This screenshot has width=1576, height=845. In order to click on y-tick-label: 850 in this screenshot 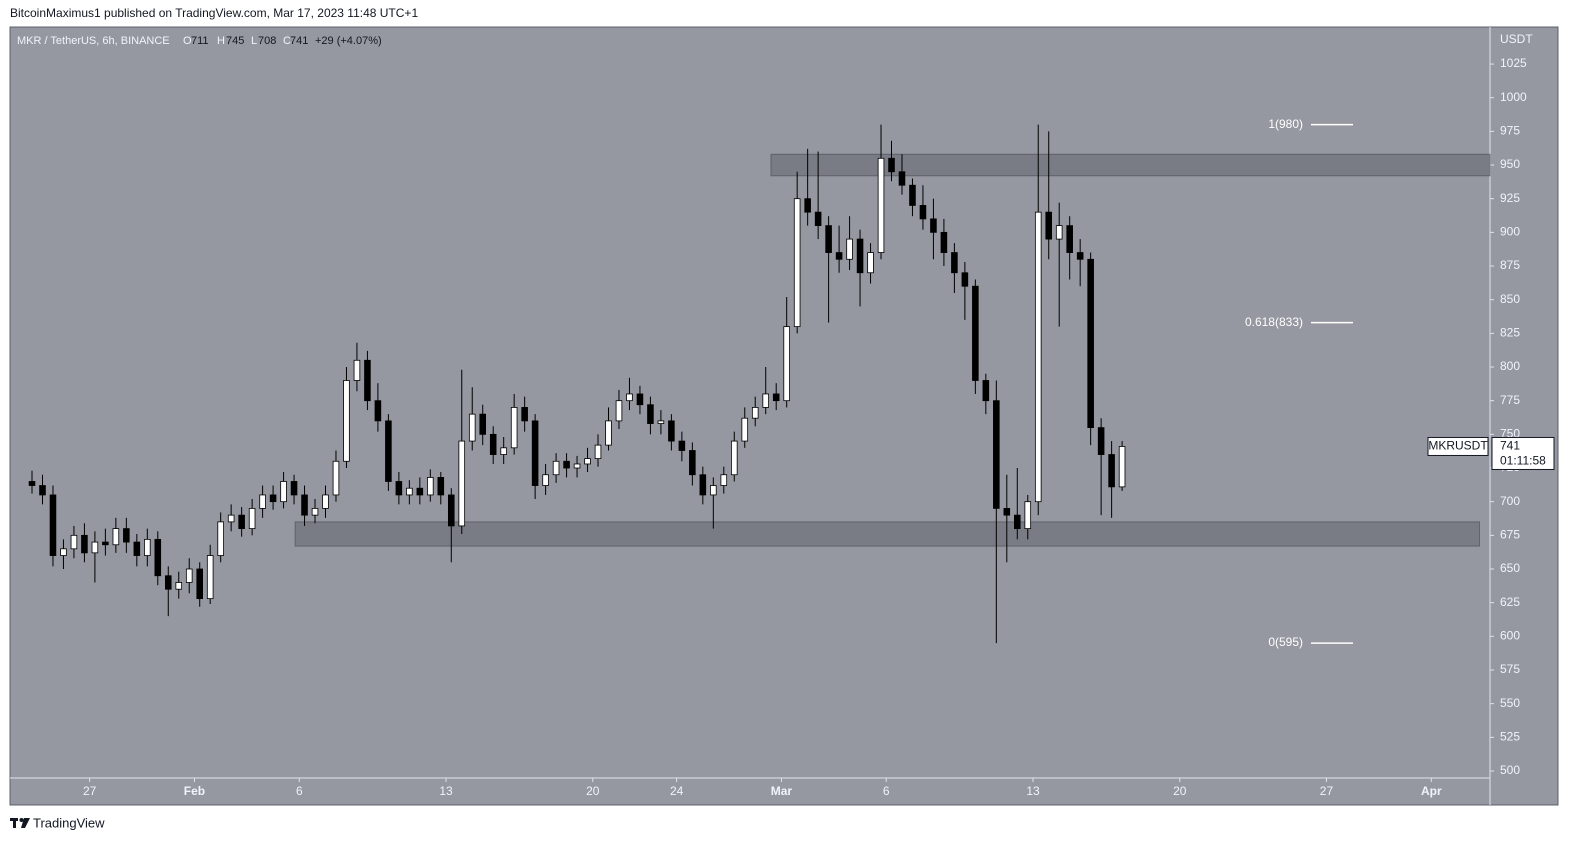, I will do `click(1510, 299)`.